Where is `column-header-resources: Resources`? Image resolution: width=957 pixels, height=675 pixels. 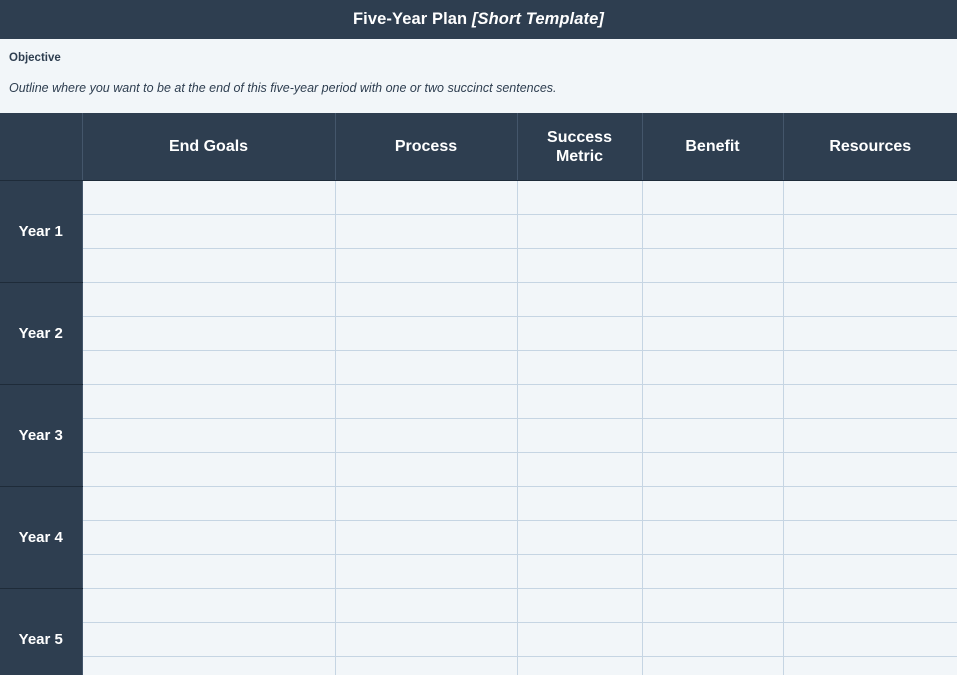
column-header-resources: Resources is located at coordinates (870, 147).